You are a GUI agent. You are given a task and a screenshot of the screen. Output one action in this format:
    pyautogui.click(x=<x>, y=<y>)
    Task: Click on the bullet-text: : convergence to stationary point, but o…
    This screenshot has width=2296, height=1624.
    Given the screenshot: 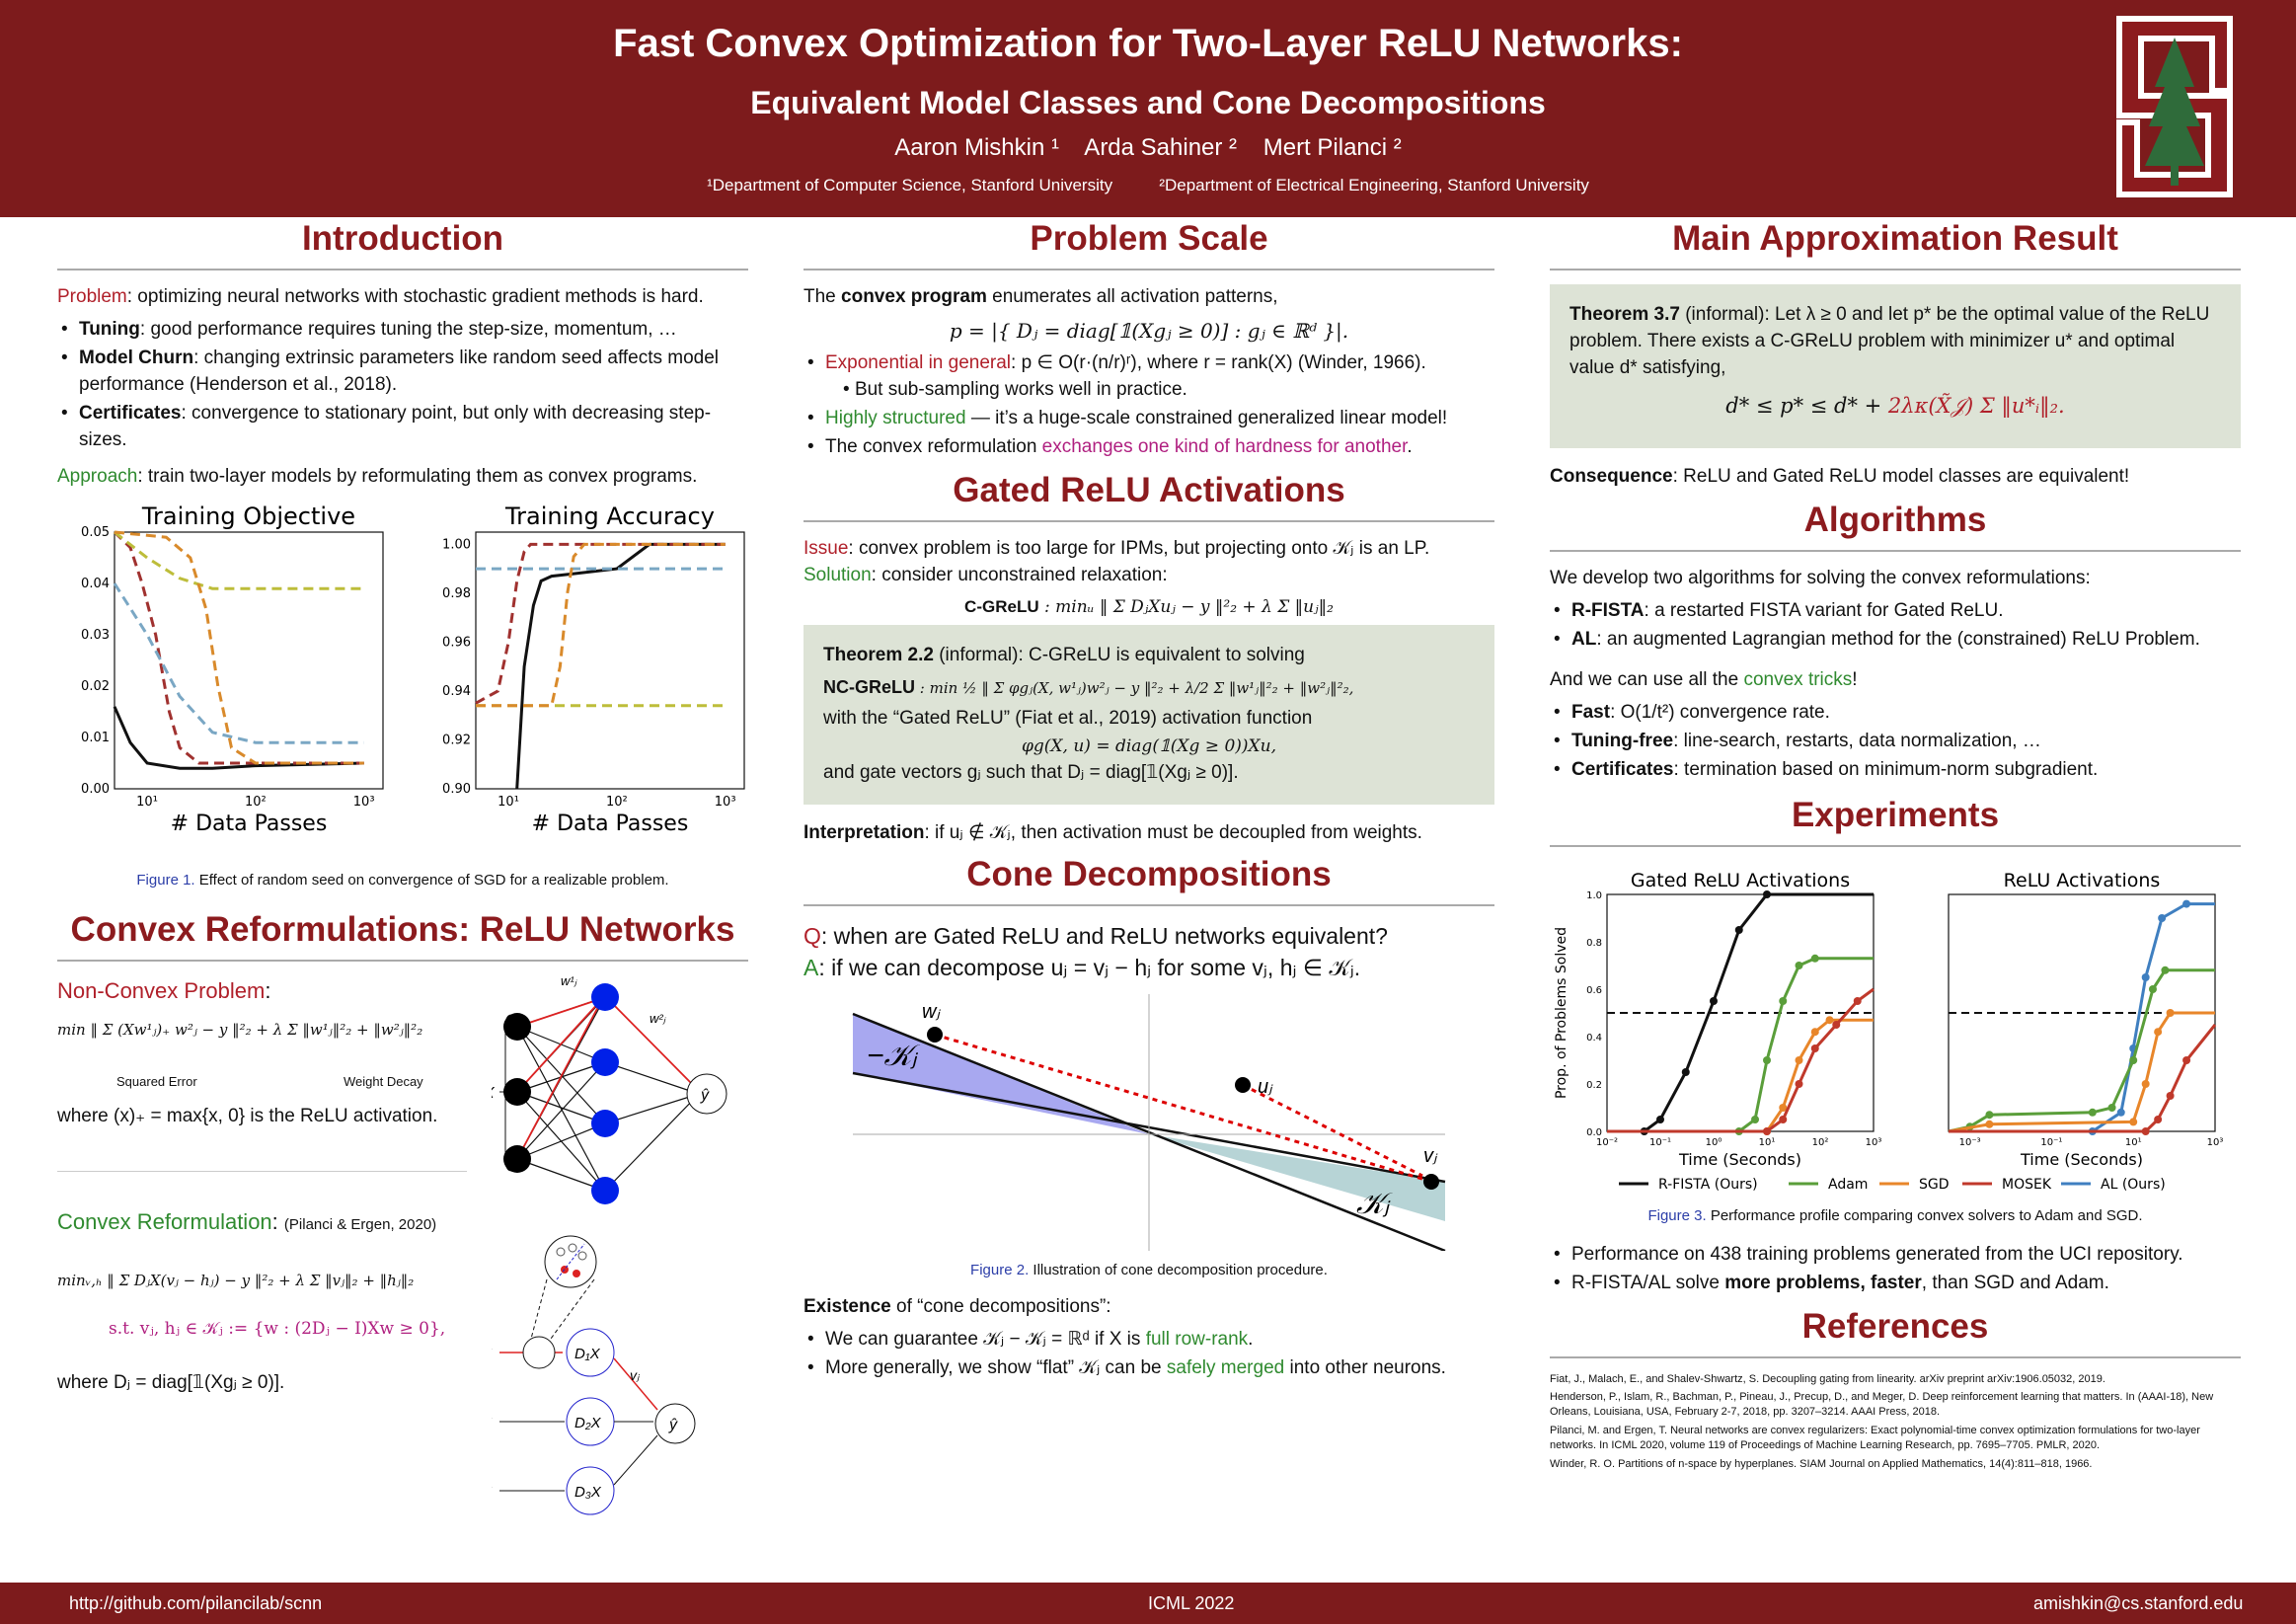 What is the action you would take?
    pyautogui.click(x=395, y=426)
    